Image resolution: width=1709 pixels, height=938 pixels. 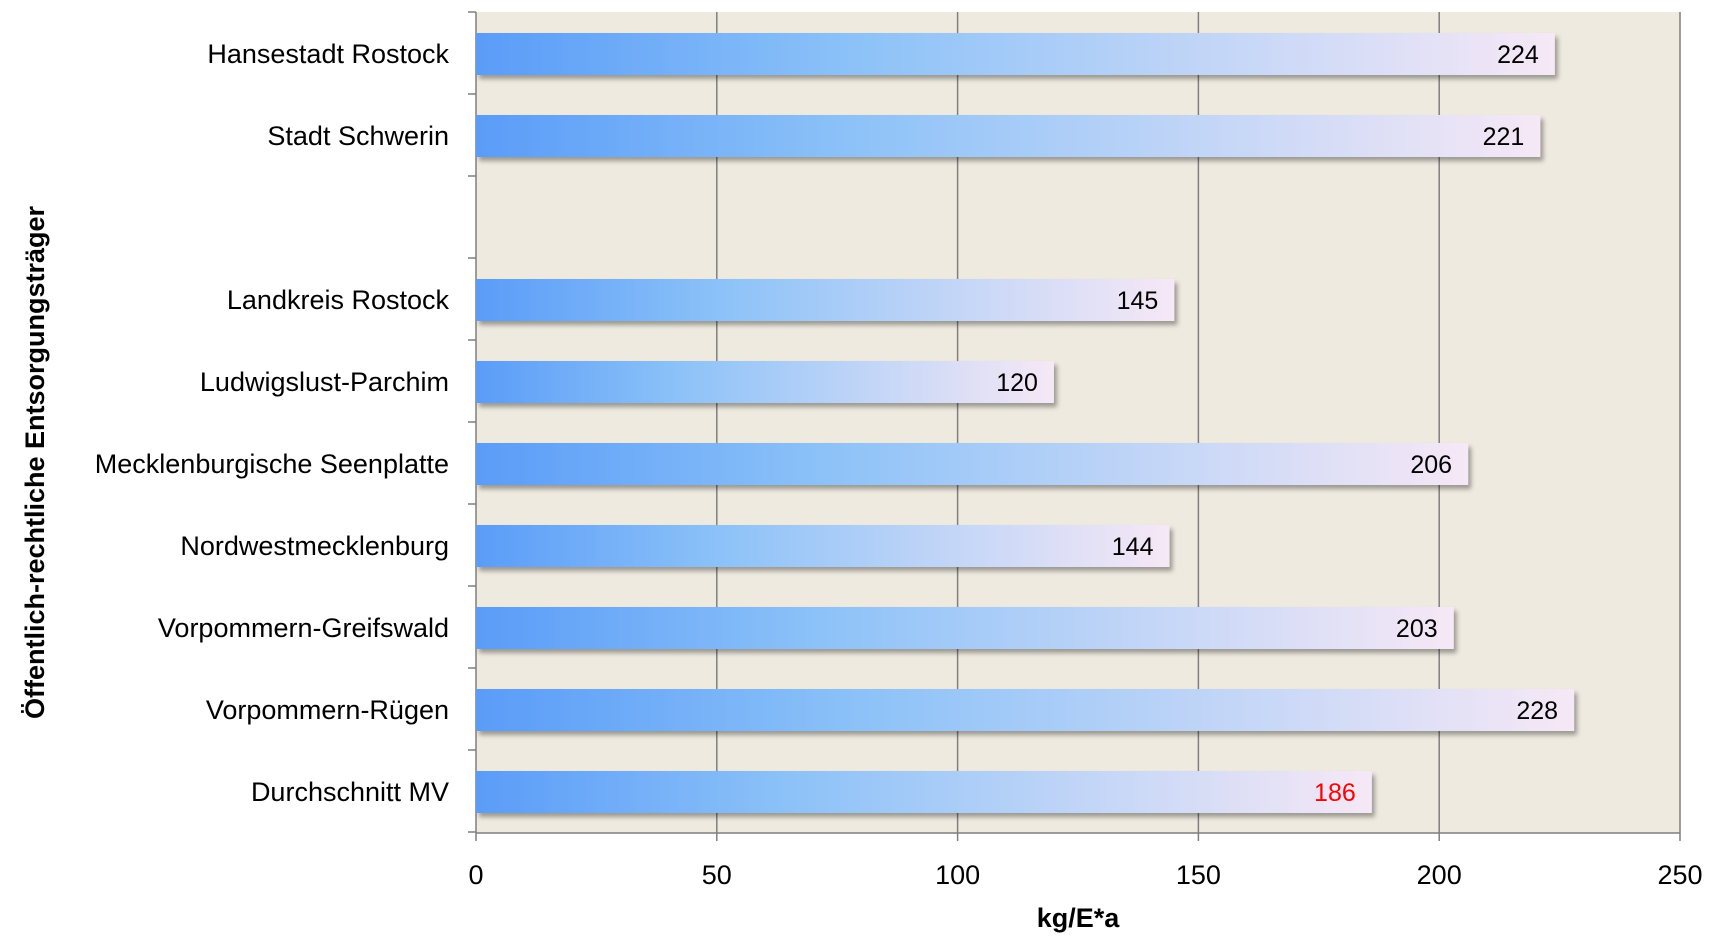 What do you see at coordinates (314, 546) in the screenshot?
I see `category-label: Nordwestmecklenburg` at bounding box center [314, 546].